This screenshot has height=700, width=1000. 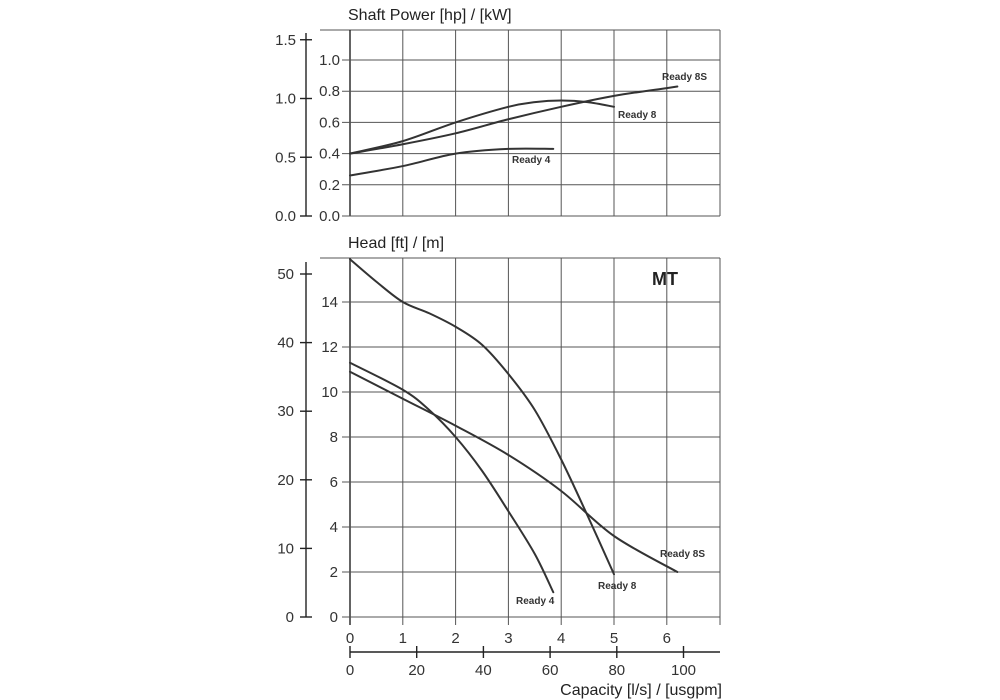 I want to click on x-usgpm-tick-label: 40, so click(x=483, y=670).